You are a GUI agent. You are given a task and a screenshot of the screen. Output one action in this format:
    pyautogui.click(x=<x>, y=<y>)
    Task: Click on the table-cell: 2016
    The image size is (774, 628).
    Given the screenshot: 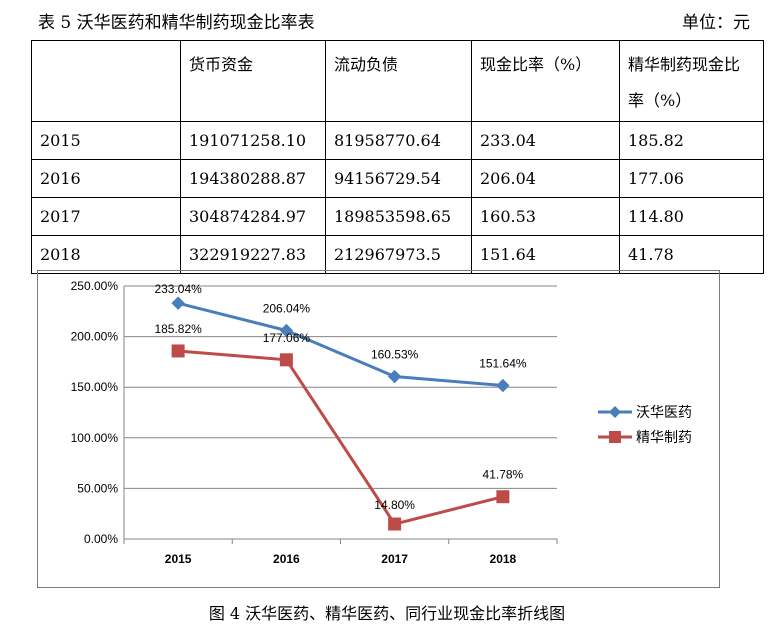 What is the action you would take?
    pyautogui.click(x=106, y=178)
    